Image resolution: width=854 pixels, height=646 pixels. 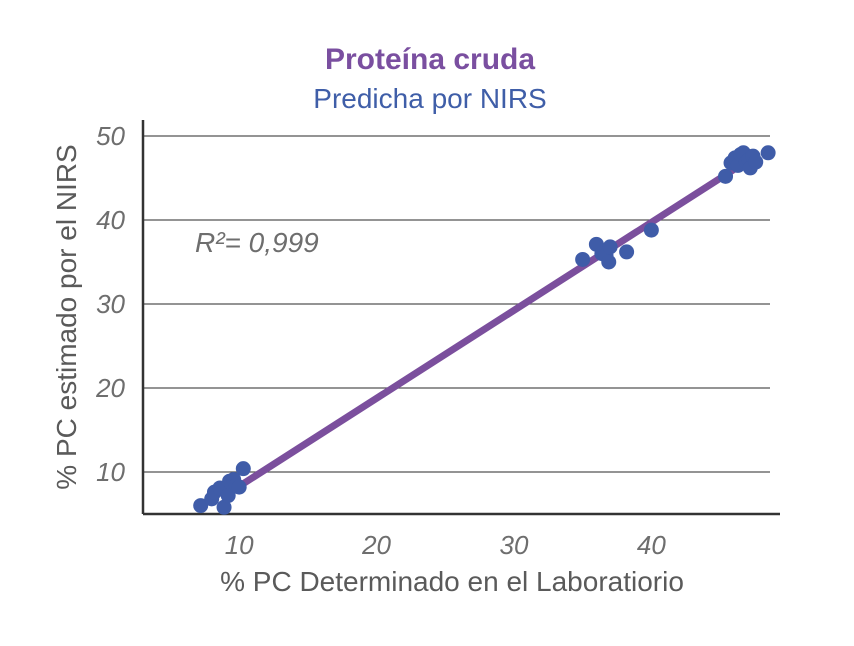 What do you see at coordinates (239, 545) in the screenshot?
I see `x-tick-10: 10` at bounding box center [239, 545].